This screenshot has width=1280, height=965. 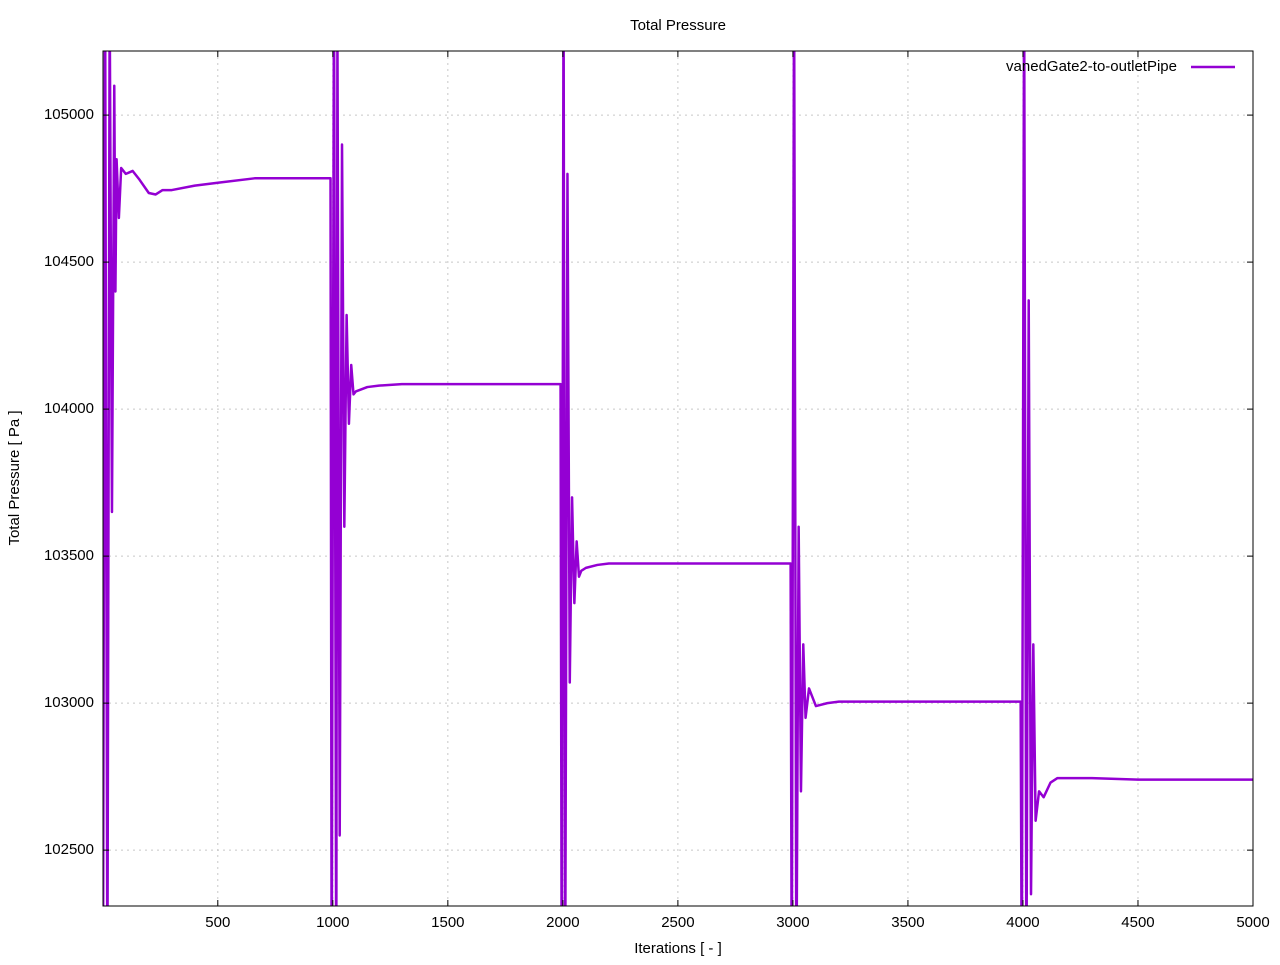 I want to click on y-tick-label: 102500, so click(x=69, y=849).